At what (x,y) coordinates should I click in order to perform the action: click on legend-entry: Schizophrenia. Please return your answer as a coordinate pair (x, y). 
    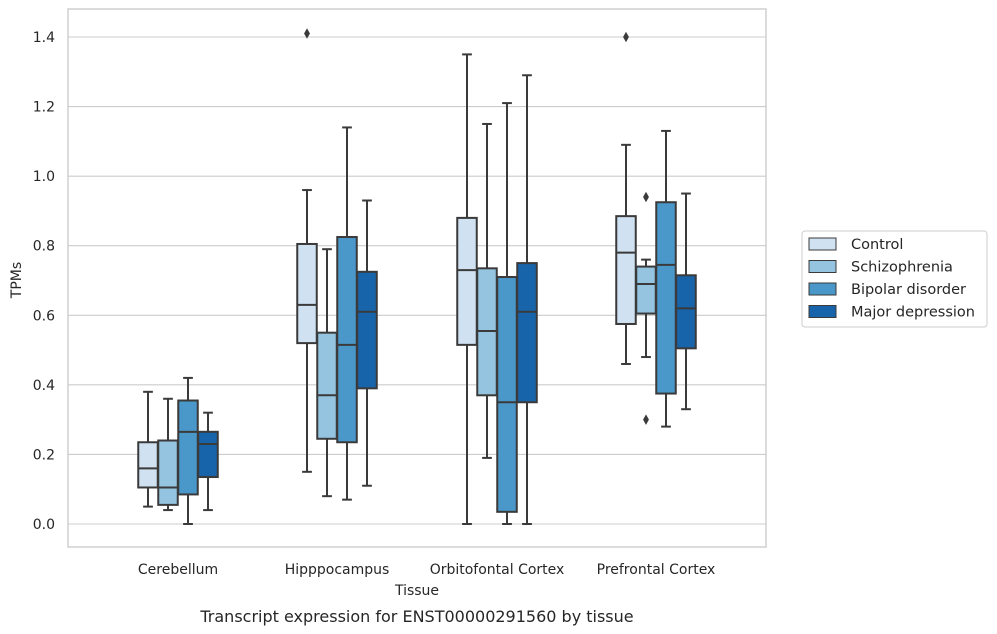
    Looking at the image, I should click on (880, 268).